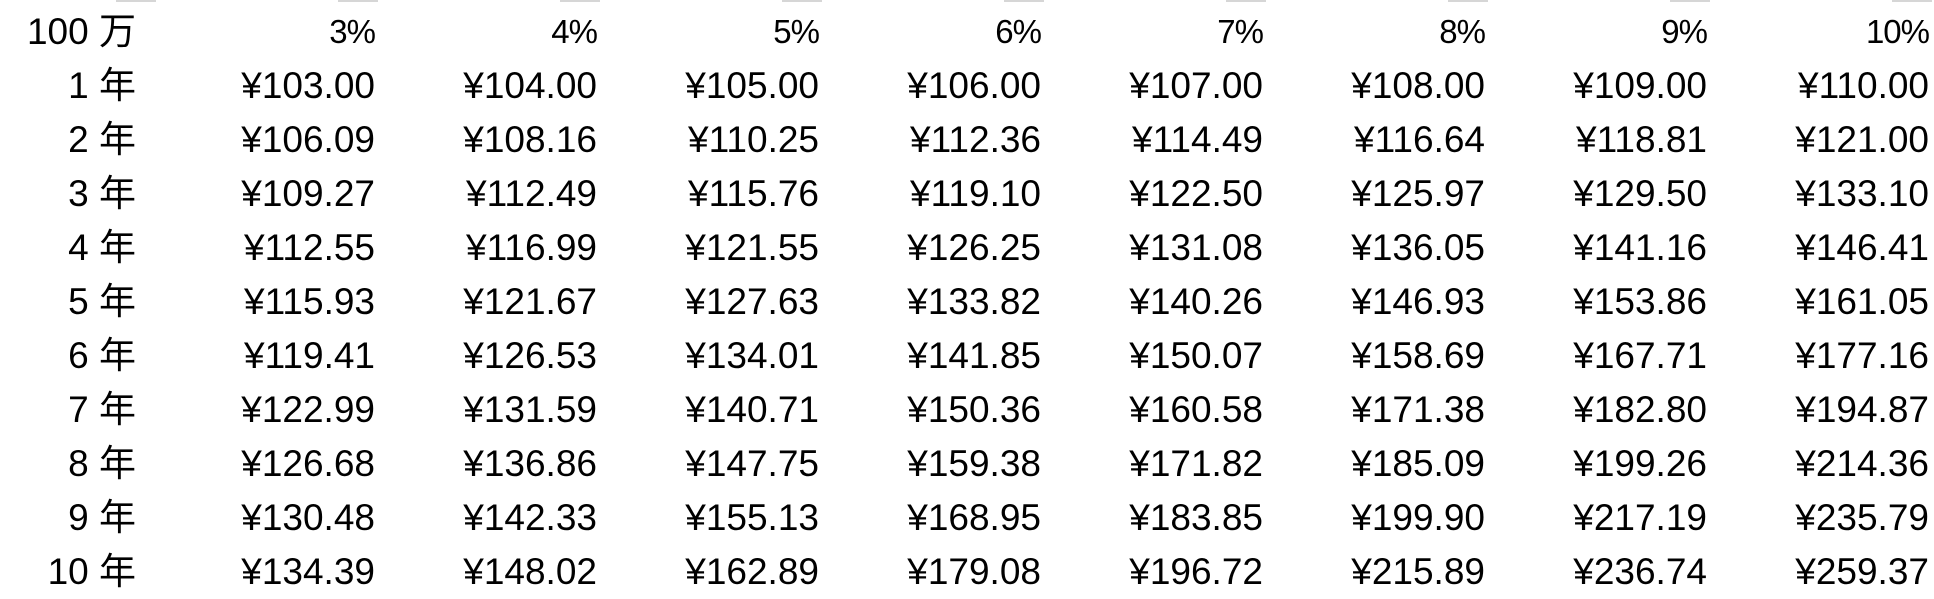 This screenshot has height=599, width=1934. Describe the element at coordinates (1640, 355) in the screenshot. I see `value-cell: ¥167.71` at that location.